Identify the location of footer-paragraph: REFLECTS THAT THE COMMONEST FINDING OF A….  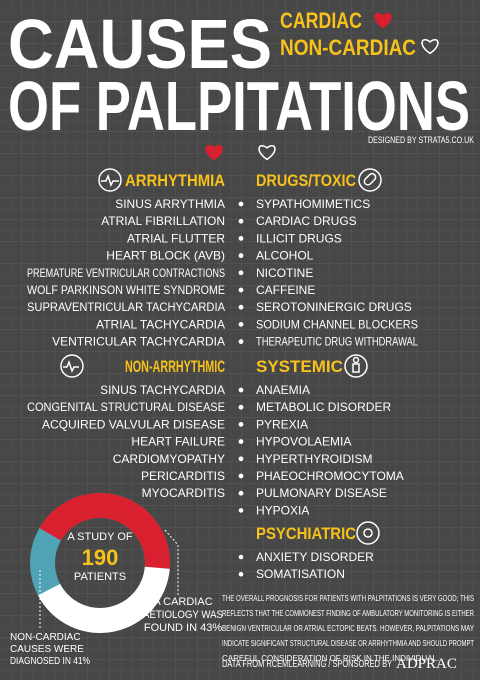
(348, 613).